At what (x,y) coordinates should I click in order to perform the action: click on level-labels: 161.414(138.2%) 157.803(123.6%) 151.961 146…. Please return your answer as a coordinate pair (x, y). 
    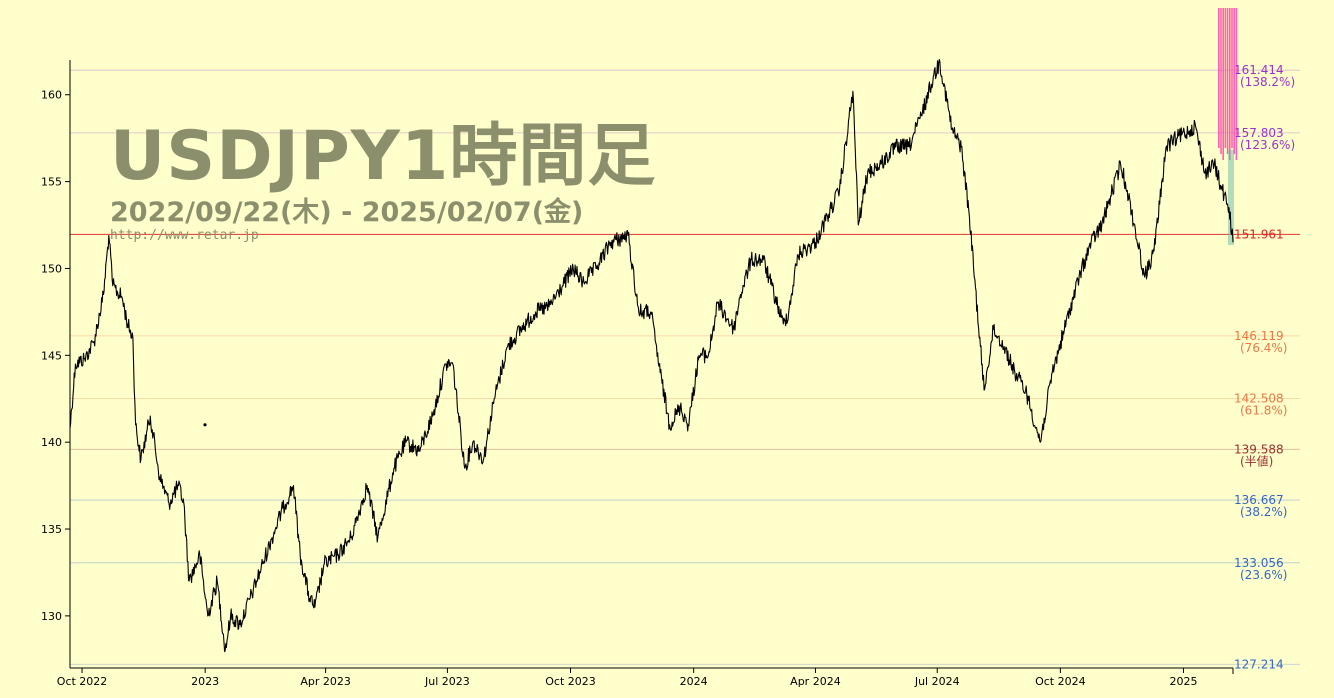
    Looking at the image, I should click on (1264, 367).